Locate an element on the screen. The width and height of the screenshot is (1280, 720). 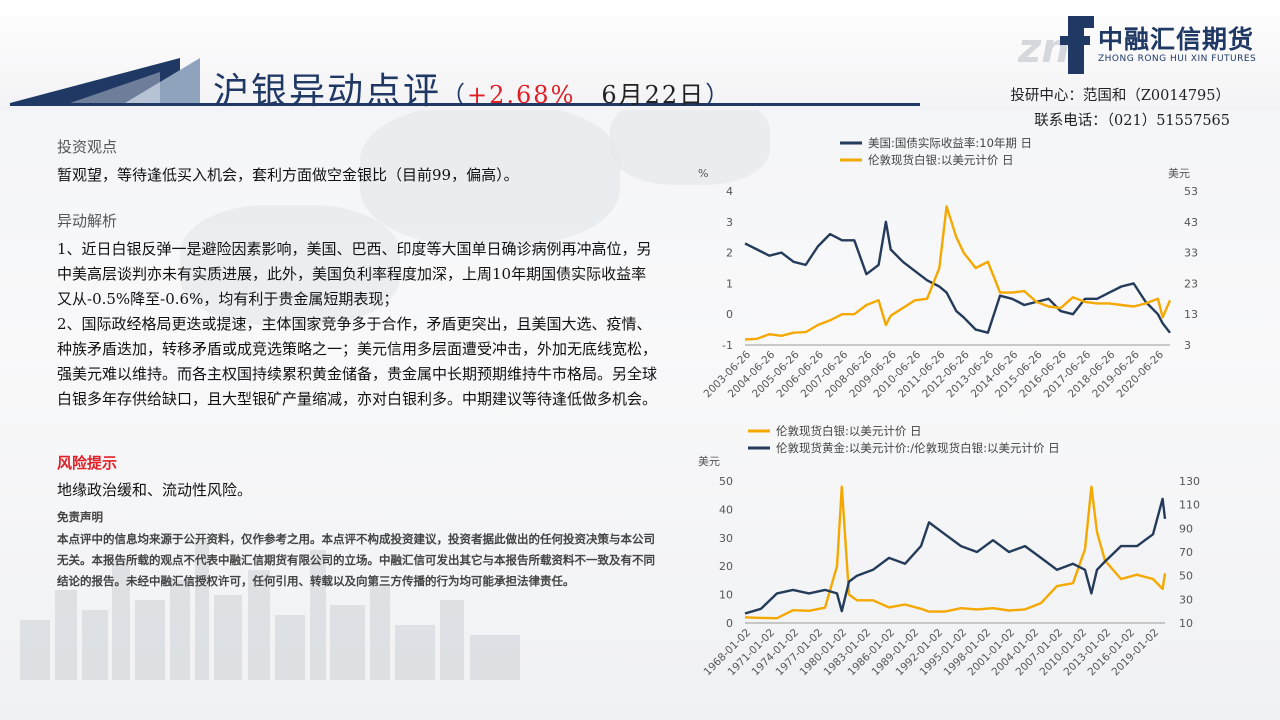
company-logo: zn is located at coordinates (1055, 45).